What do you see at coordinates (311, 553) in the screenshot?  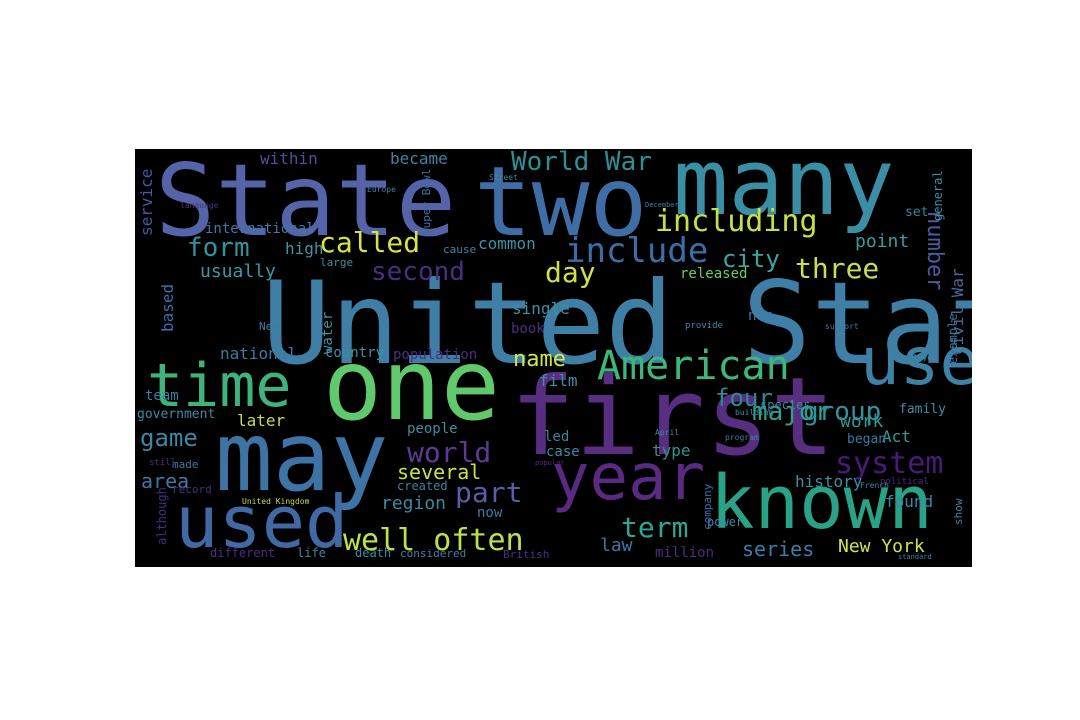 I see `word-cloud-word: life` at bounding box center [311, 553].